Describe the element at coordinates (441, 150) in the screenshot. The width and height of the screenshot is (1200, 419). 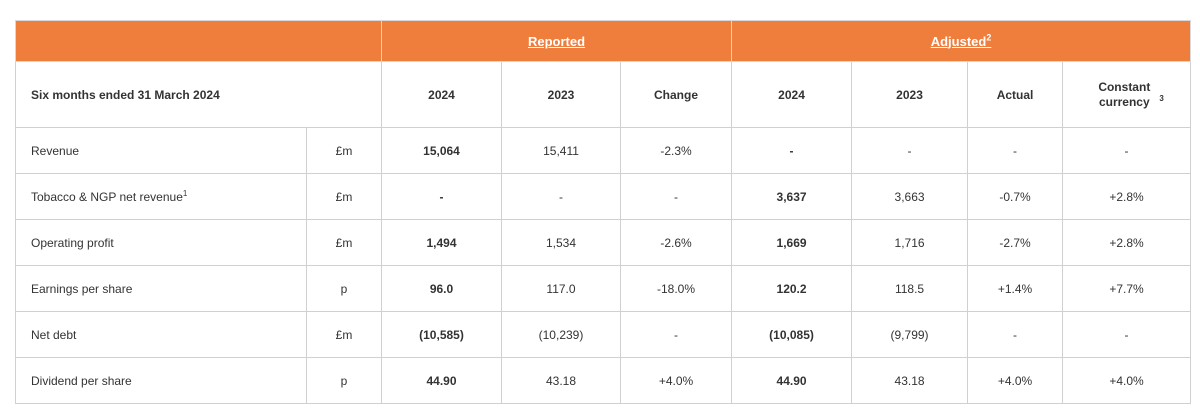
I see `cell-rep-2024: 15,064` at that location.